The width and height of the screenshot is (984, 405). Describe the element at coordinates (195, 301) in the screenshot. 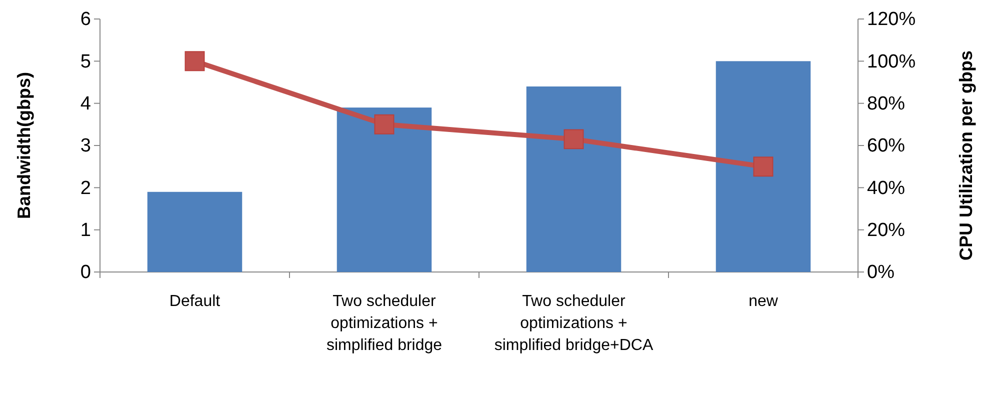

I see `x-tick-label: Default` at that location.